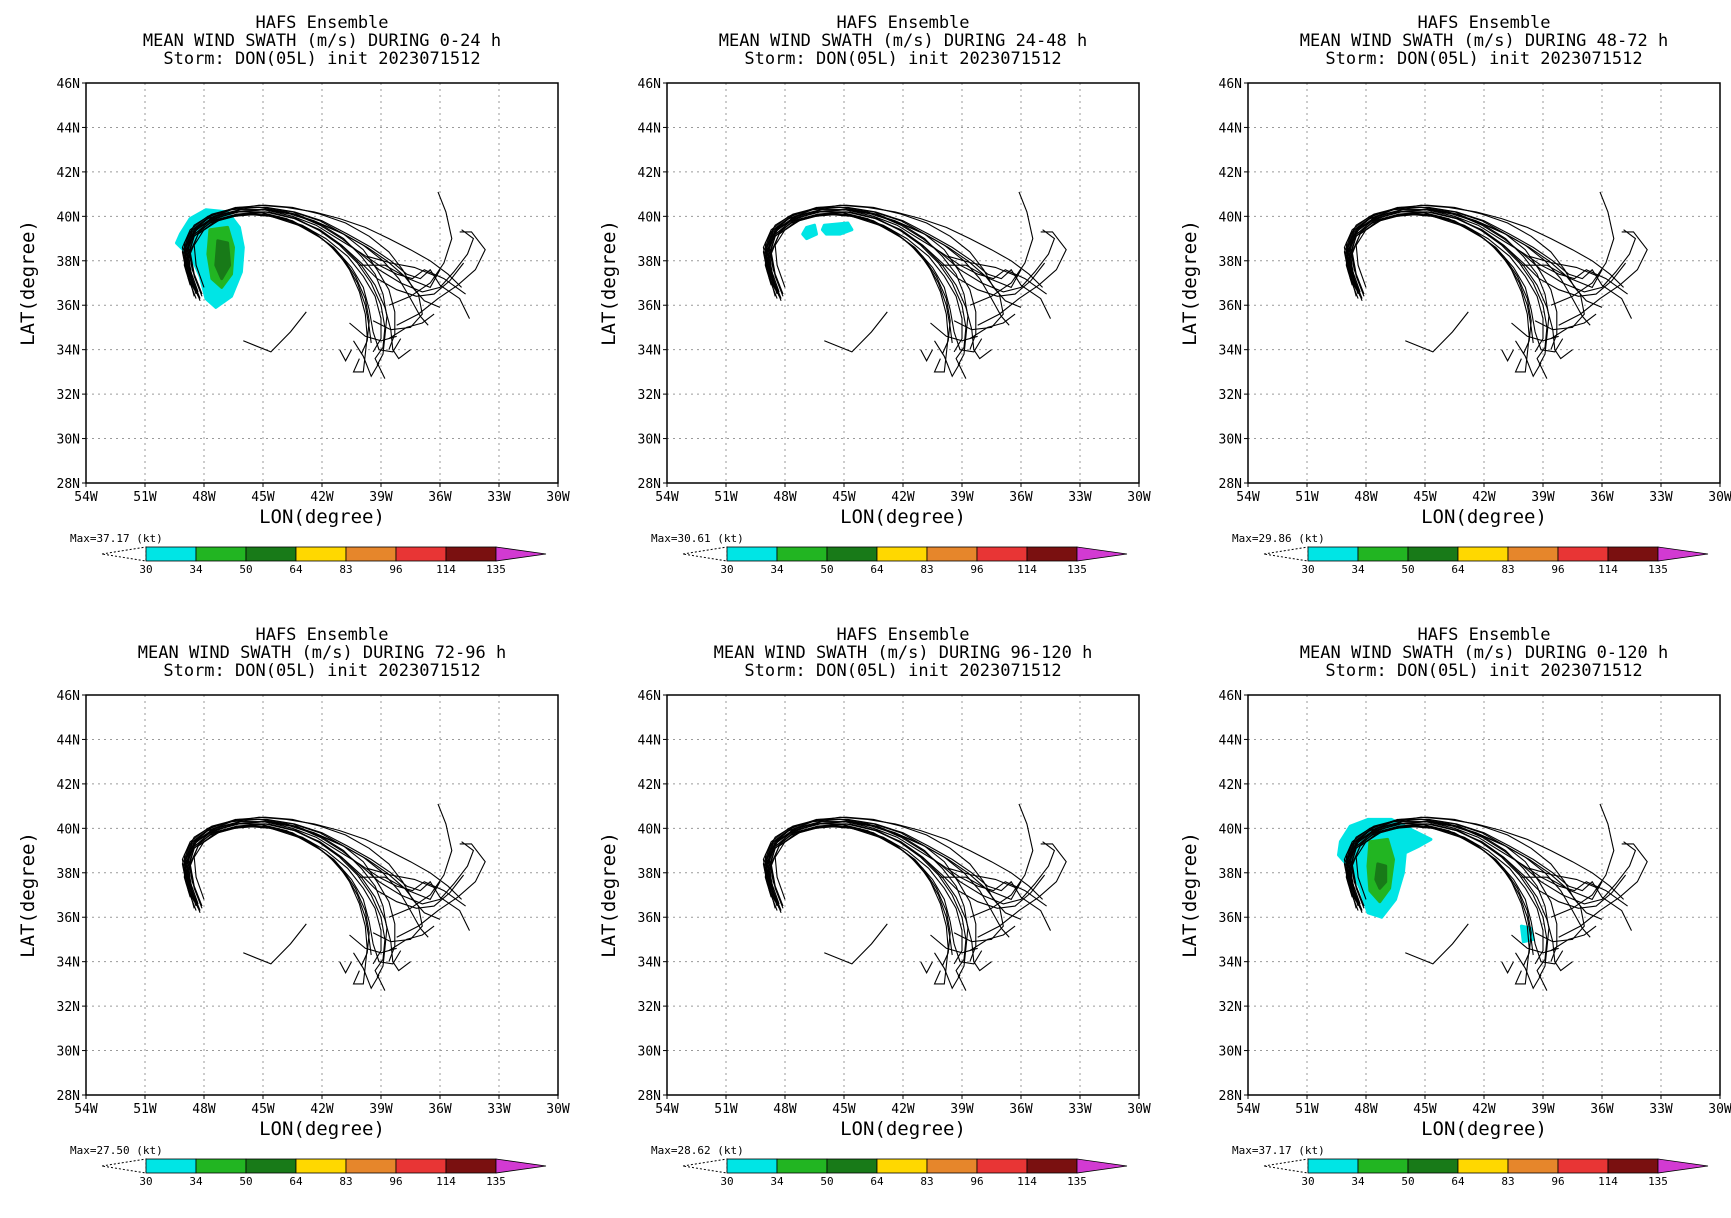 This screenshot has height=1218, width=1731. Describe the element at coordinates (1483, 671) in the screenshot. I see `panel-title-line3: Storm: DON(05L) init 2023071512` at that location.